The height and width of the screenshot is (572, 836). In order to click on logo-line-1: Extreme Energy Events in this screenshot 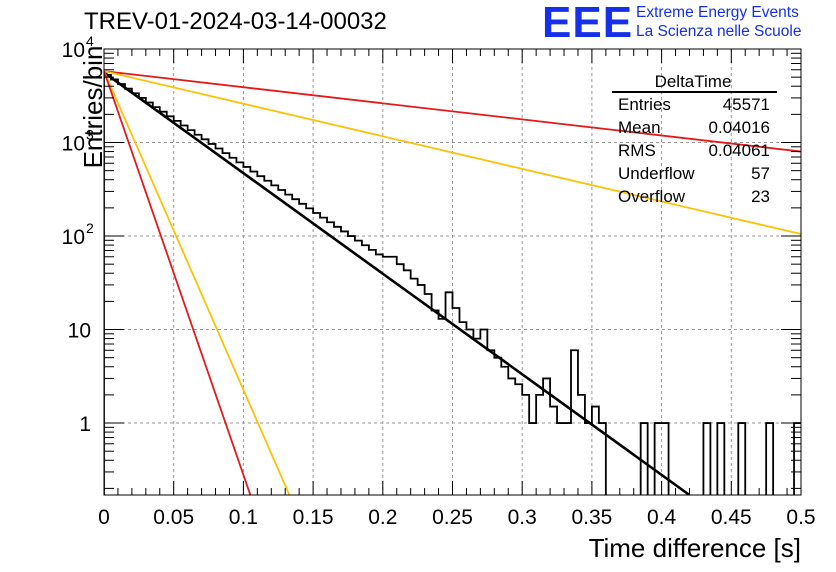, I will do `click(717, 12)`.